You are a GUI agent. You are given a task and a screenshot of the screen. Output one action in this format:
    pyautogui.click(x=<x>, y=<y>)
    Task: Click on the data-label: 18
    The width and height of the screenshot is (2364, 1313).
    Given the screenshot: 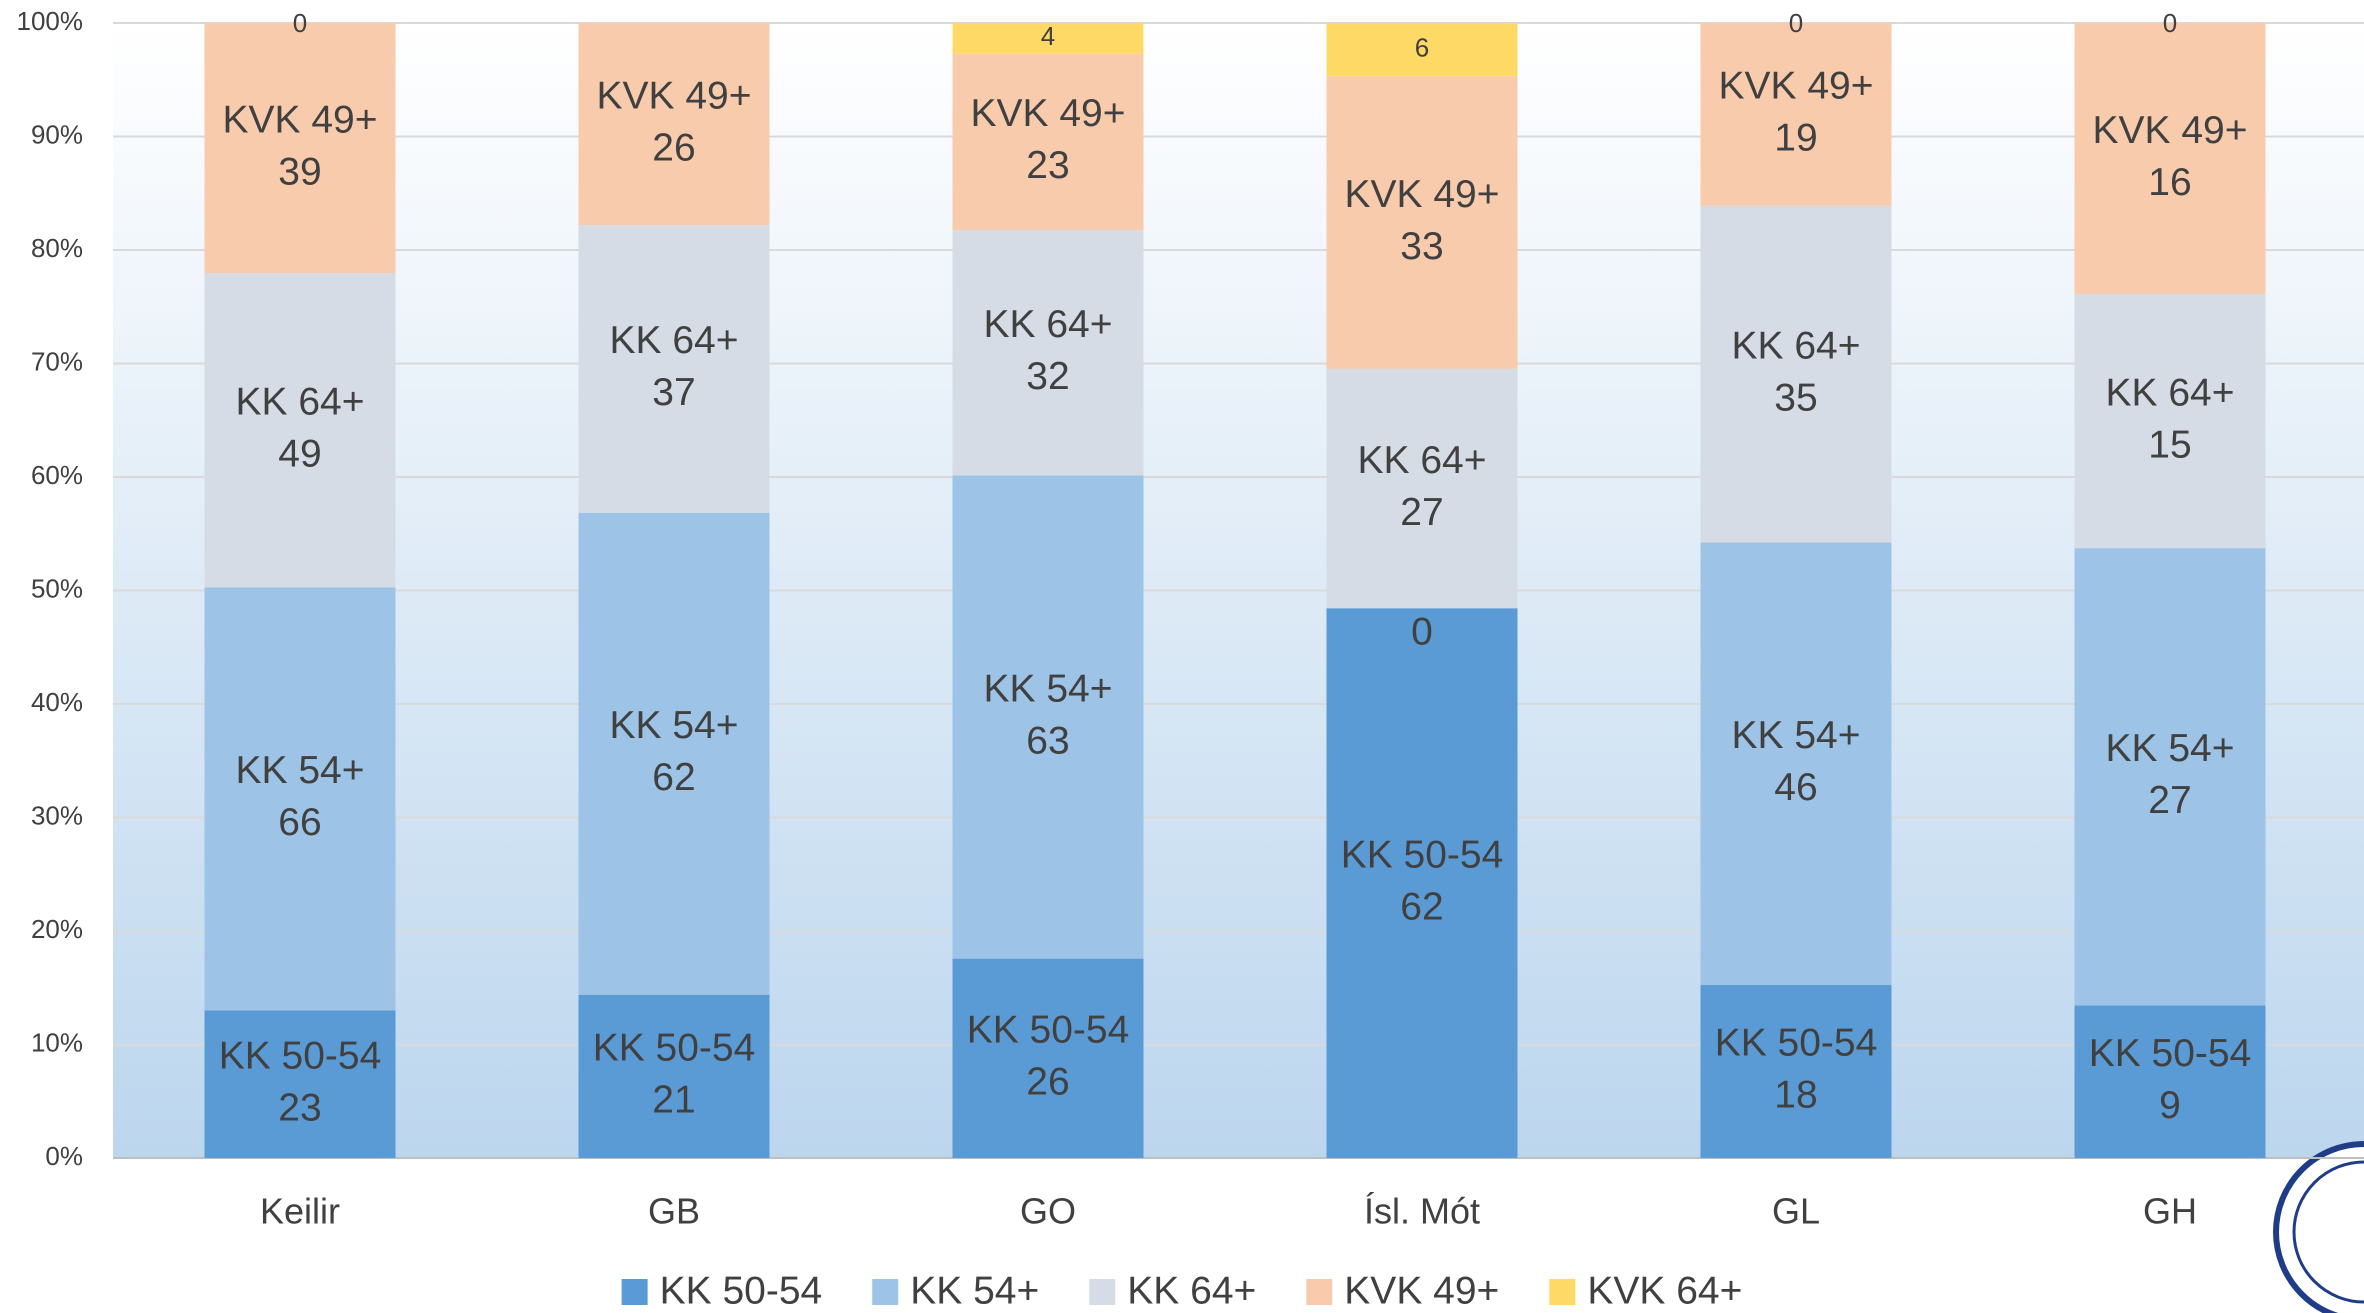 What is the action you would take?
    pyautogui.click(x=1795, y=1095)
    